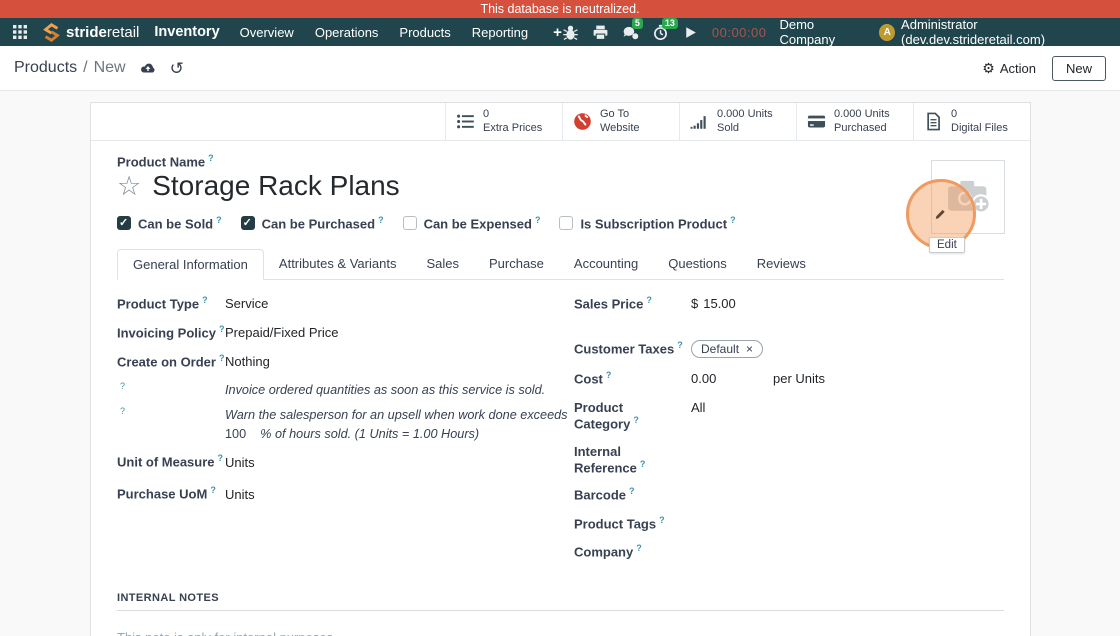 The height and width of the screenshot is (636, 1120). Describe the element at coordinates (698, 407) in the screenshot. I see `product-category-value: All` at that location.